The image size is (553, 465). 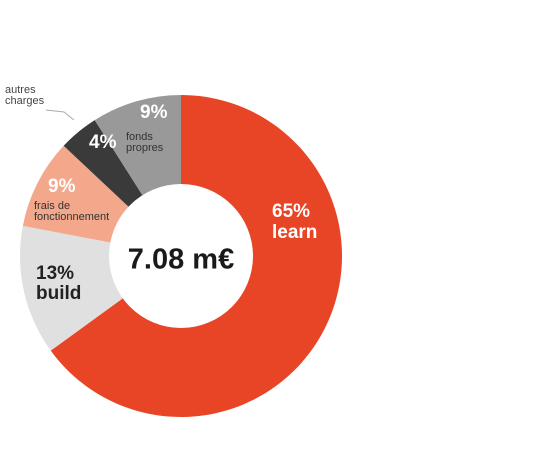 What do you see at coordinates (71, 211) in the screenshot?
I see `slice-name-label: frais de fonctionnement` at bounding box center [71, 211].